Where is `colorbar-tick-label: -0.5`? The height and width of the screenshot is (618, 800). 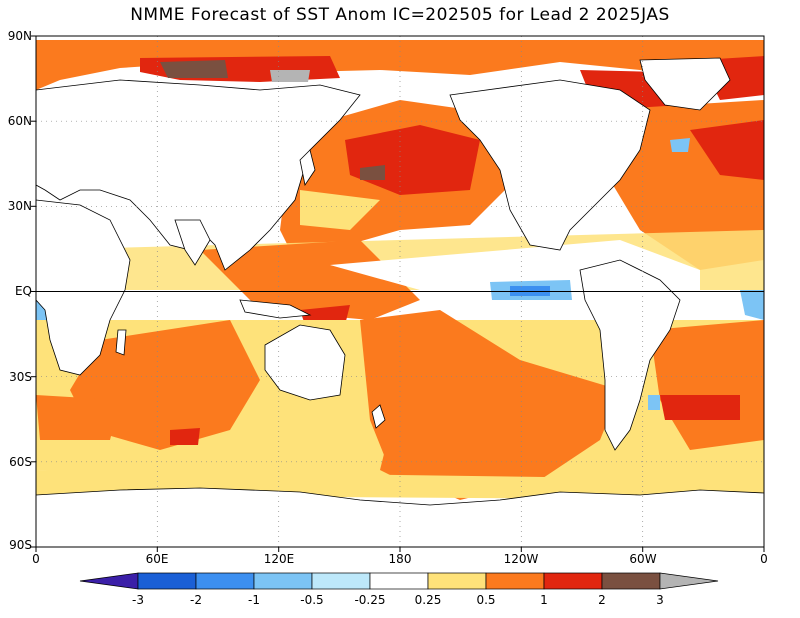 colorbar-tick-label: -0.5 is located at coordinates (312, 600).